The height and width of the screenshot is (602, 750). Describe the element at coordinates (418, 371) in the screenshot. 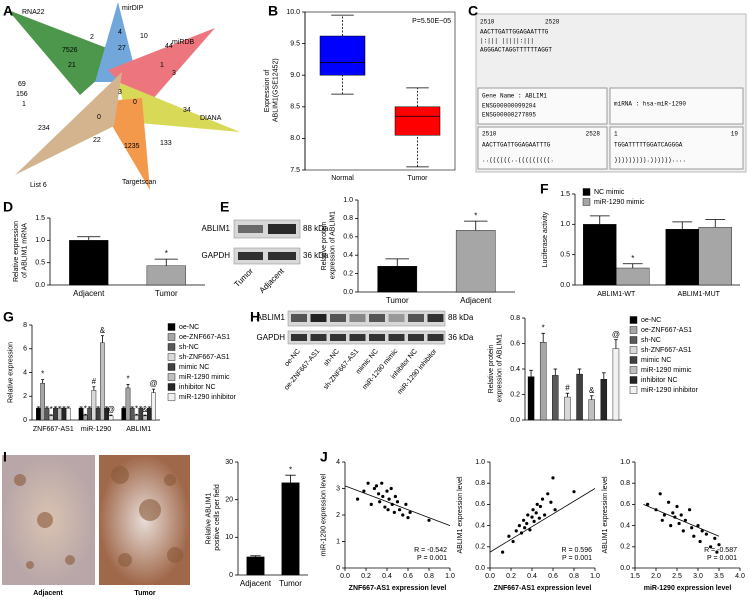

I see `lane-label: miR-1290 inhibitor` at that location.